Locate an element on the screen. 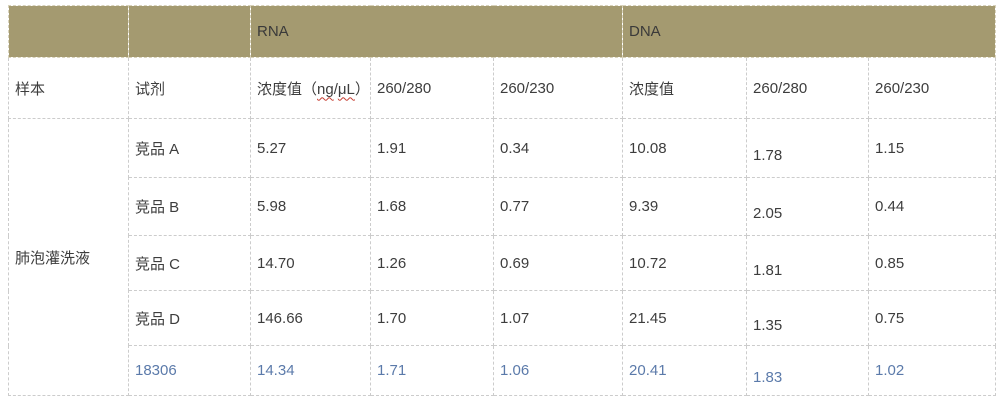 The image size is (1000, 402). table-row-reagent-c: 竞品 C 14.70 1.26 0.69 10.72 1.81 0.85 is located at coordinates (503, 263).